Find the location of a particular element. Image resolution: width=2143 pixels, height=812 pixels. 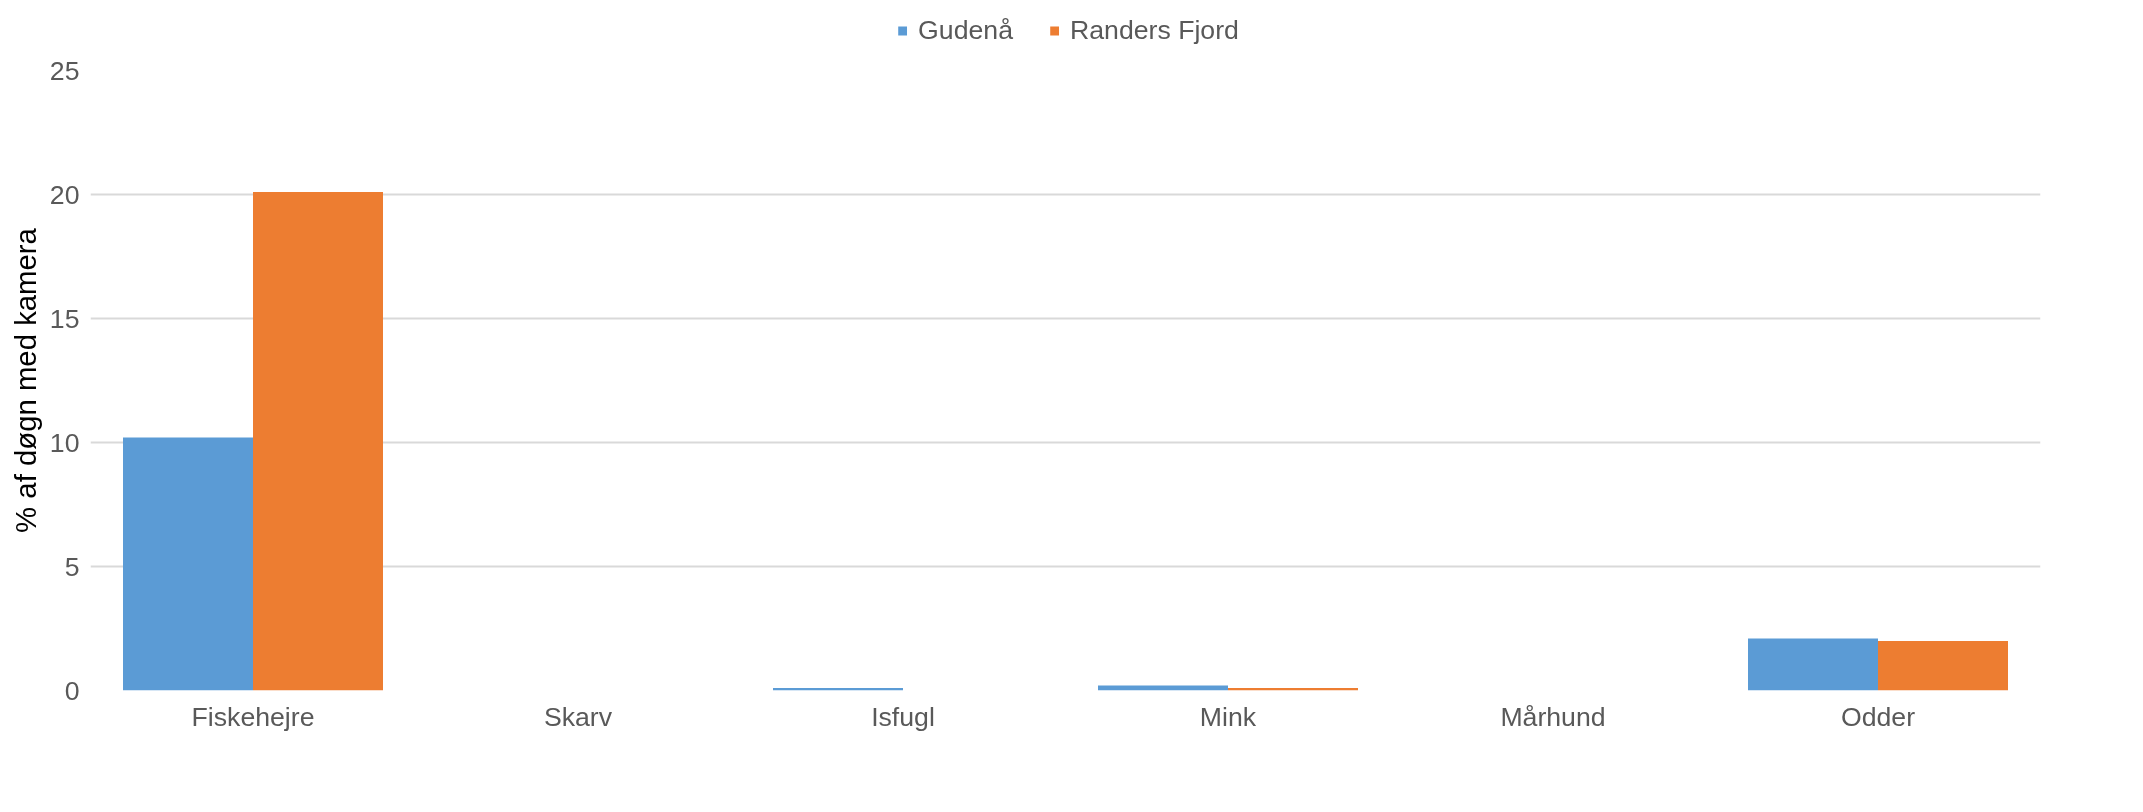

x-tick-label: Mink is located at coordinates (1228, 716).